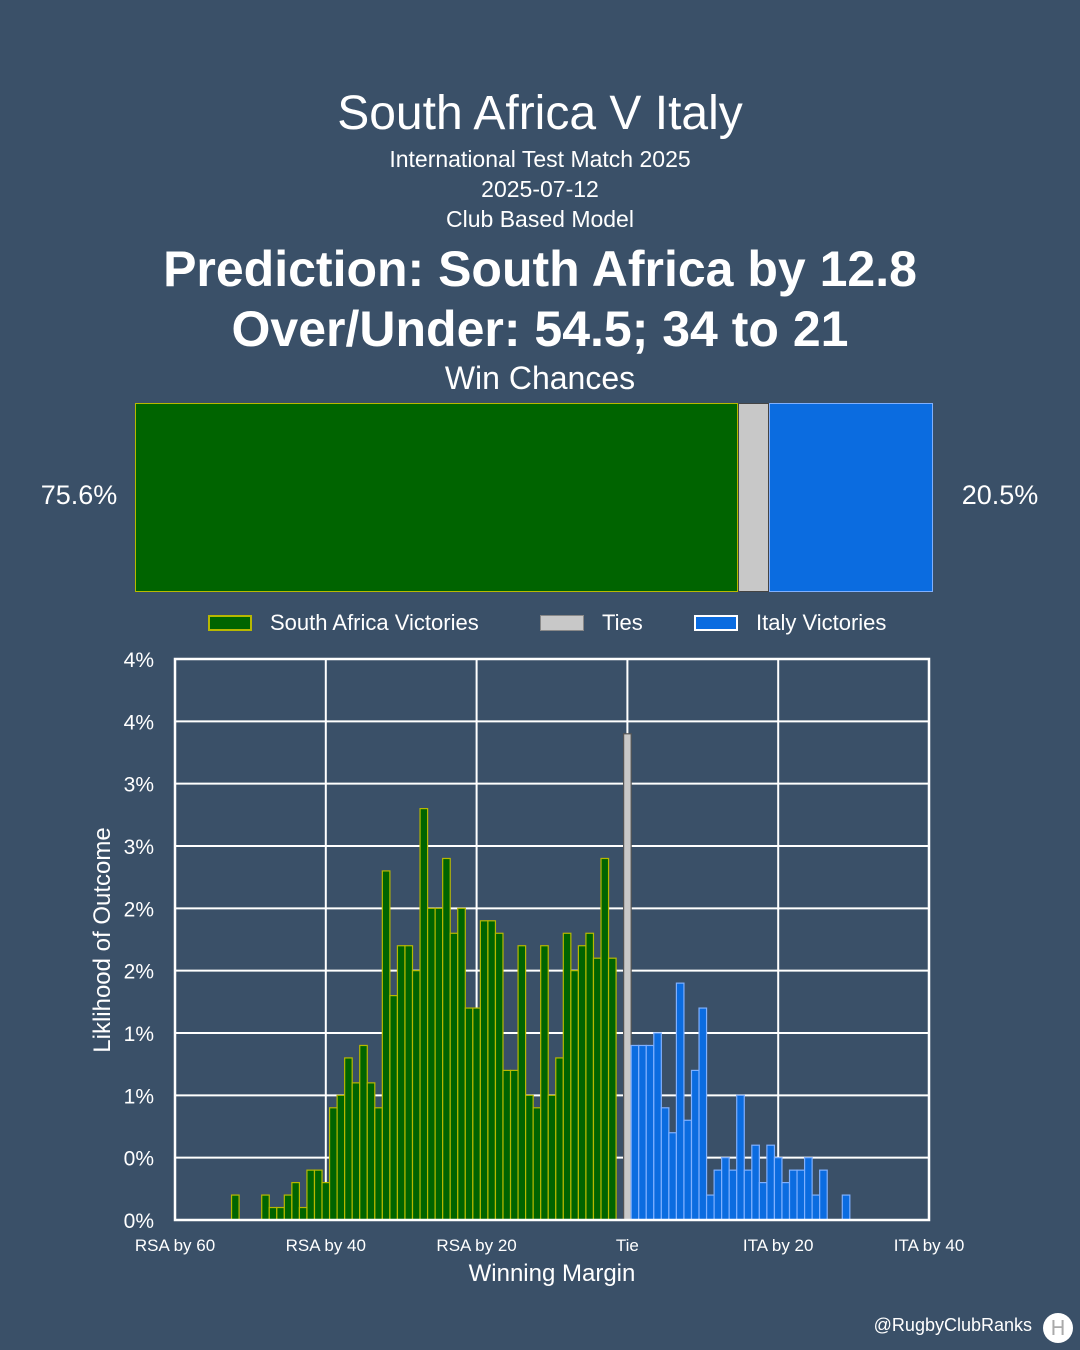 Image resolution: width=1080 pixels, height=1350 pixels. I want to click on competition-label: International Test Match 2025, so click(540, 159).